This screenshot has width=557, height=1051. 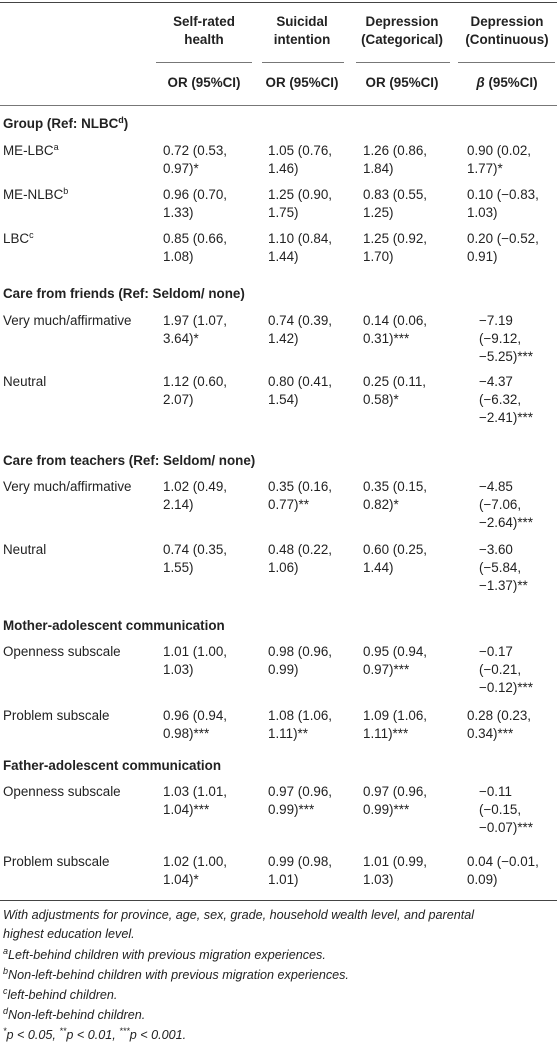 I want to click on section-title-father-communication: Father-adolescent communication, so click(x=112, y=765).